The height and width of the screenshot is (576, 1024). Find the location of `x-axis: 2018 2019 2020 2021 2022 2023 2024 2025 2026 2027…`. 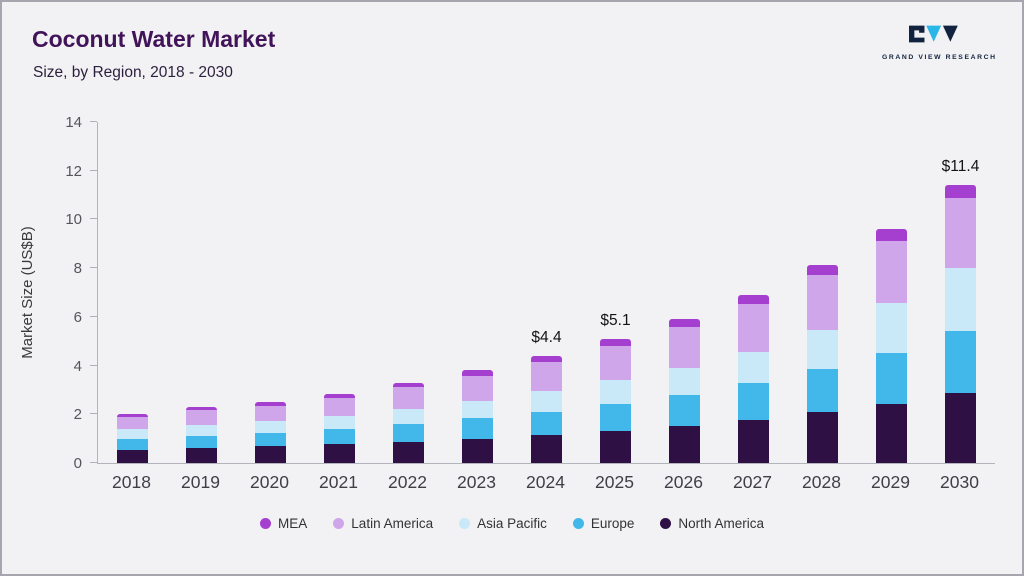

x-axis: 2018 2019 2020 2021 2022 2023 2024 2025 2026 2027… is located at coordinates (545, 482).